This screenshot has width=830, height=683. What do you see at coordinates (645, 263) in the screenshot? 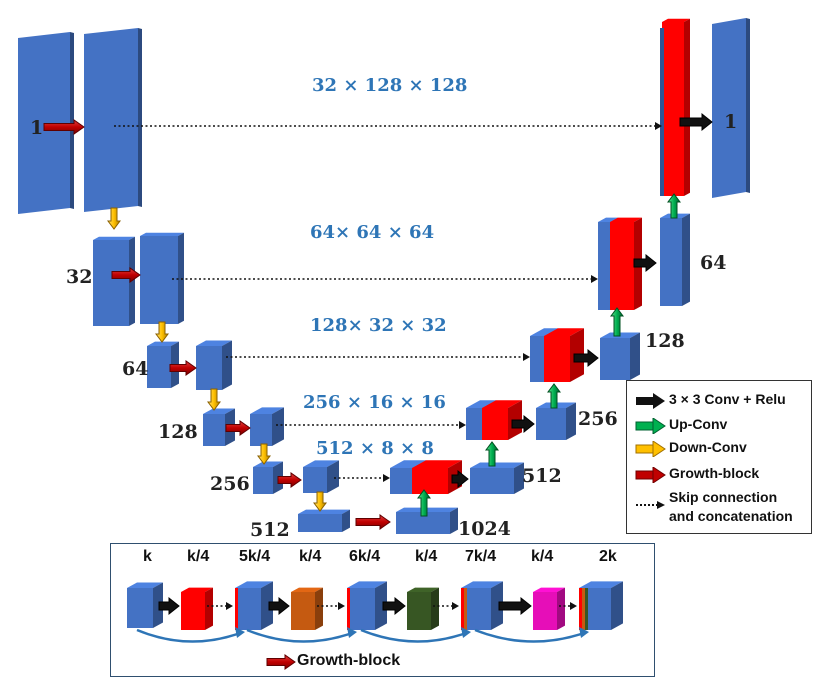
I see `conv-arrow-l2` at bounding box center [645, 263].